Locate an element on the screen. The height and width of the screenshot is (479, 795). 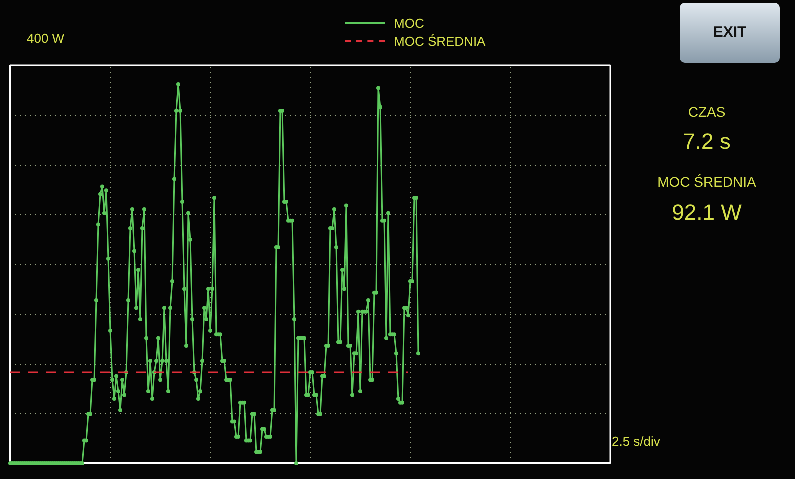
legend-label: MOC is located at coordinates (409, 23).